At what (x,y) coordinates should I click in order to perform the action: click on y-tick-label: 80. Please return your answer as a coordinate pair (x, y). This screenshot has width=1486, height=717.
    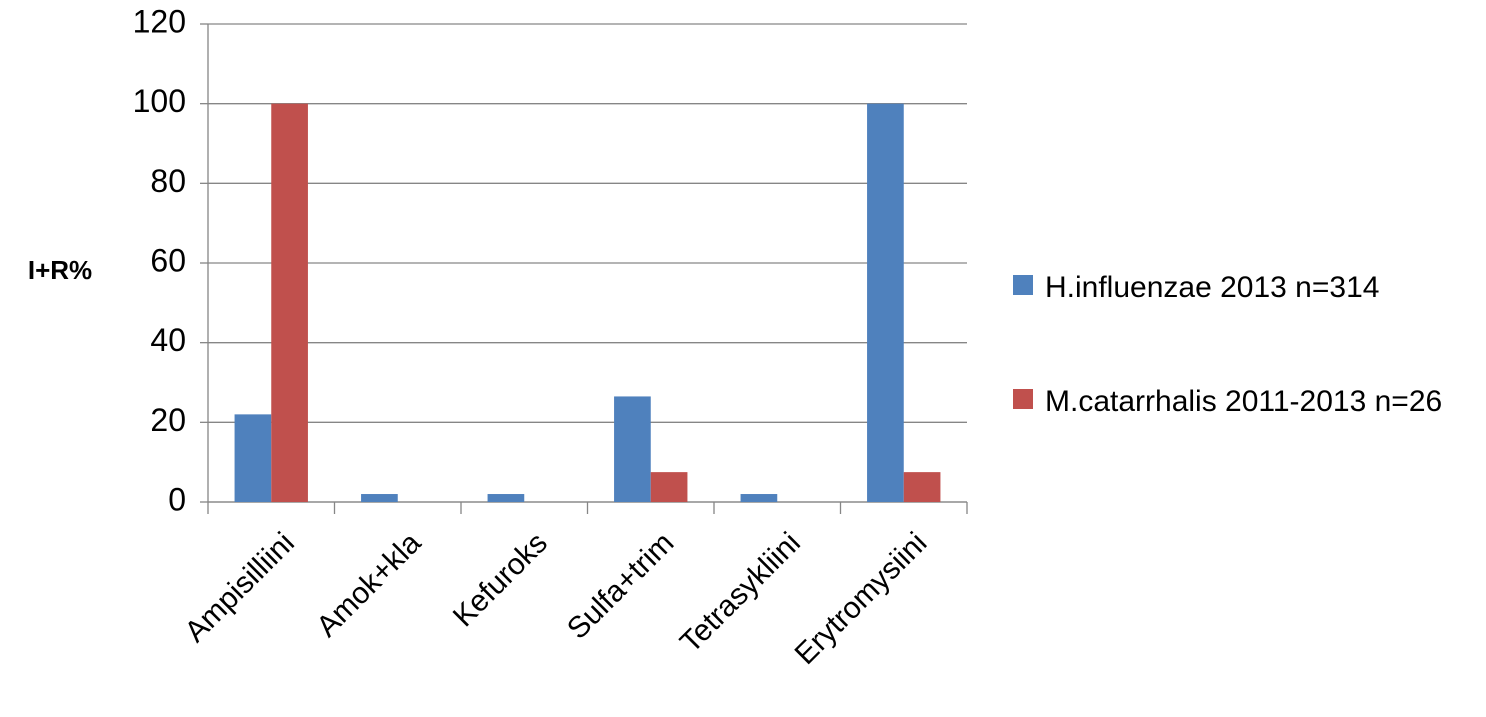
    Looking at the image, I should click on (168, 181).